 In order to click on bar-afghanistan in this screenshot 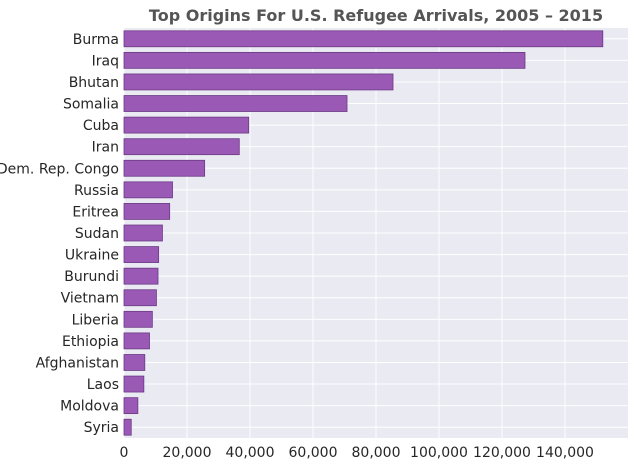, I will do `click(134, 362)`.